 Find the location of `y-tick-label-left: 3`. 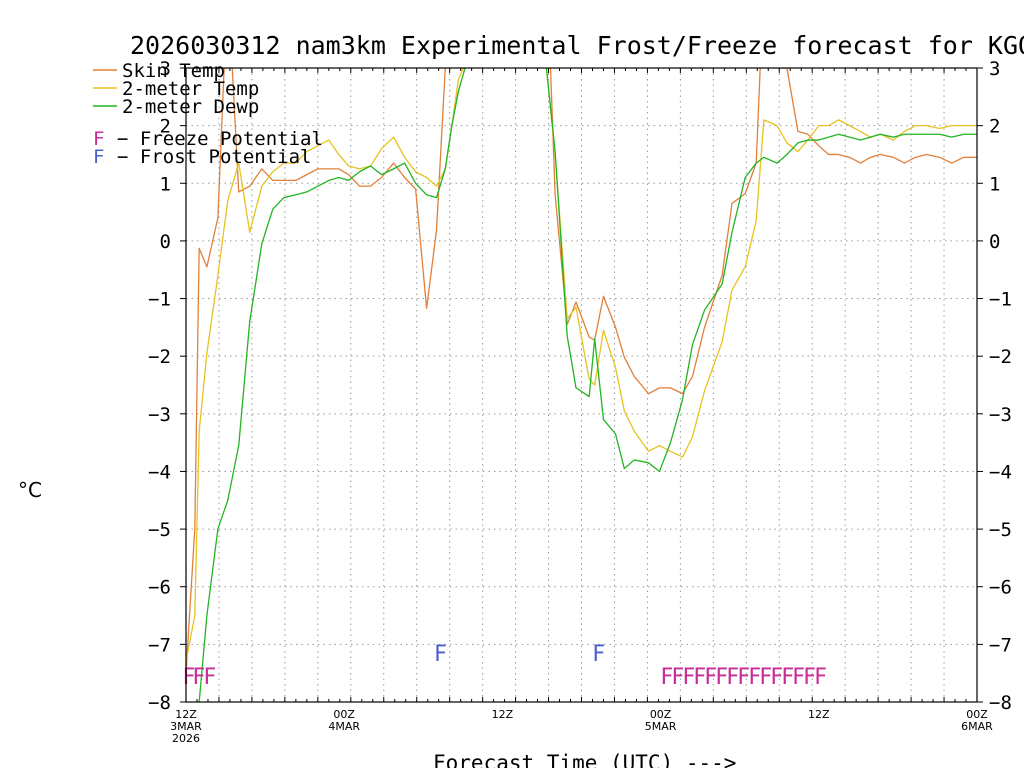

y-tick-label-left: 3 is located at coordinates (165, 69).